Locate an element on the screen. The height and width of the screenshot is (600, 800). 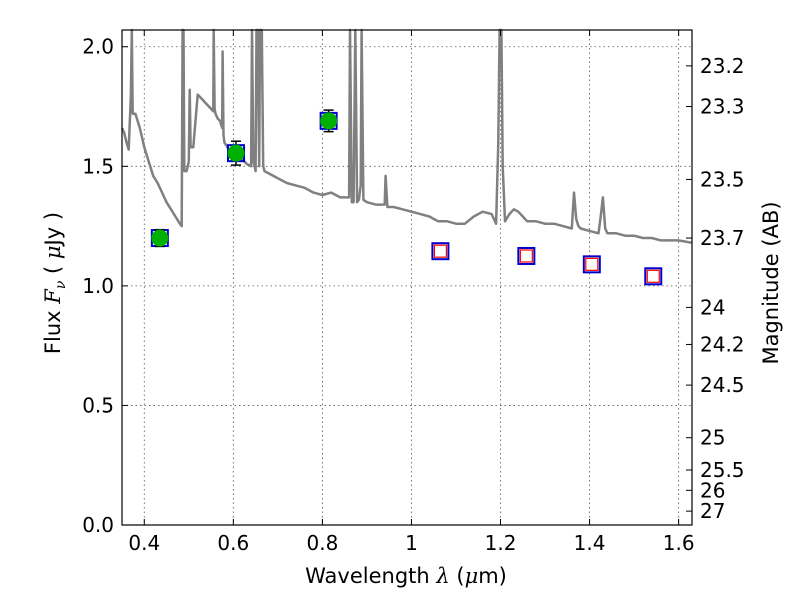
right-tick-label: 25.5 is located at coordinates (722, 470).